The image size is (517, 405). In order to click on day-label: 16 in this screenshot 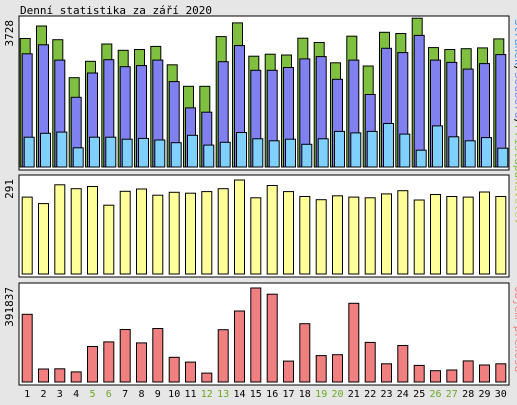, I will do `click(272, 394)`.